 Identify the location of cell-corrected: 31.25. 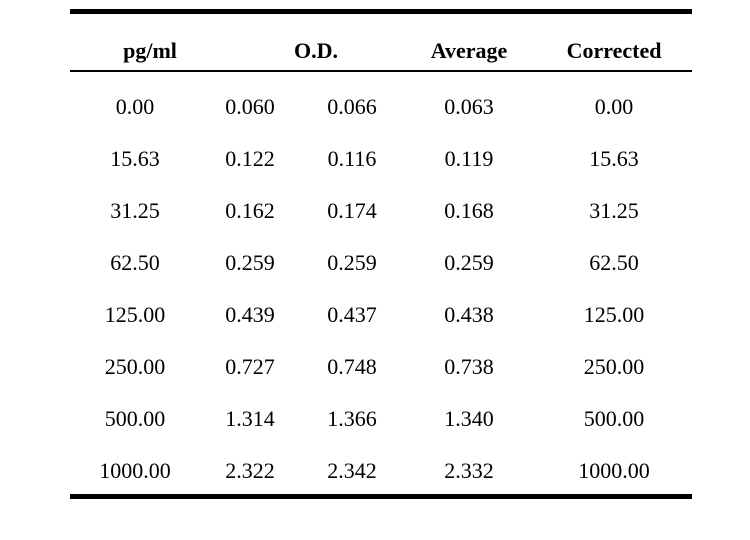
(614, 210).